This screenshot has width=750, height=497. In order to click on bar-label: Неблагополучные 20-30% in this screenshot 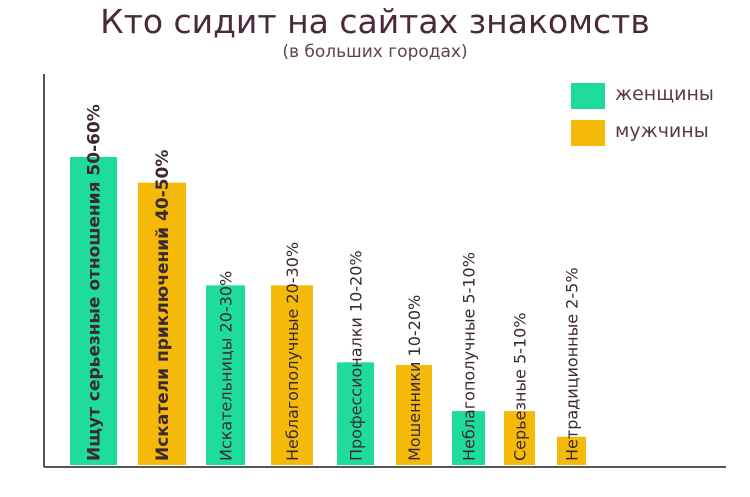, I will do `click(292, 351)`.